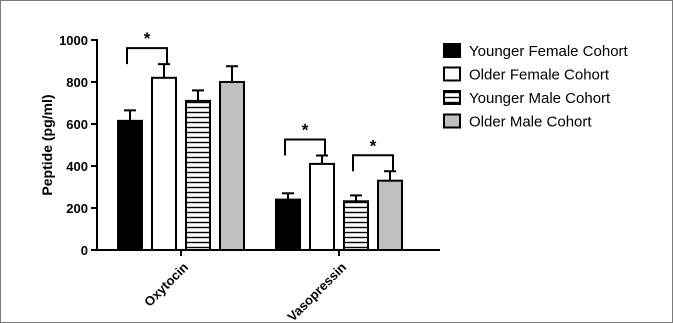  Describe the element at coordinates (73, 40) in the screenshot. I see `y-tick-label: 1000` at that location.